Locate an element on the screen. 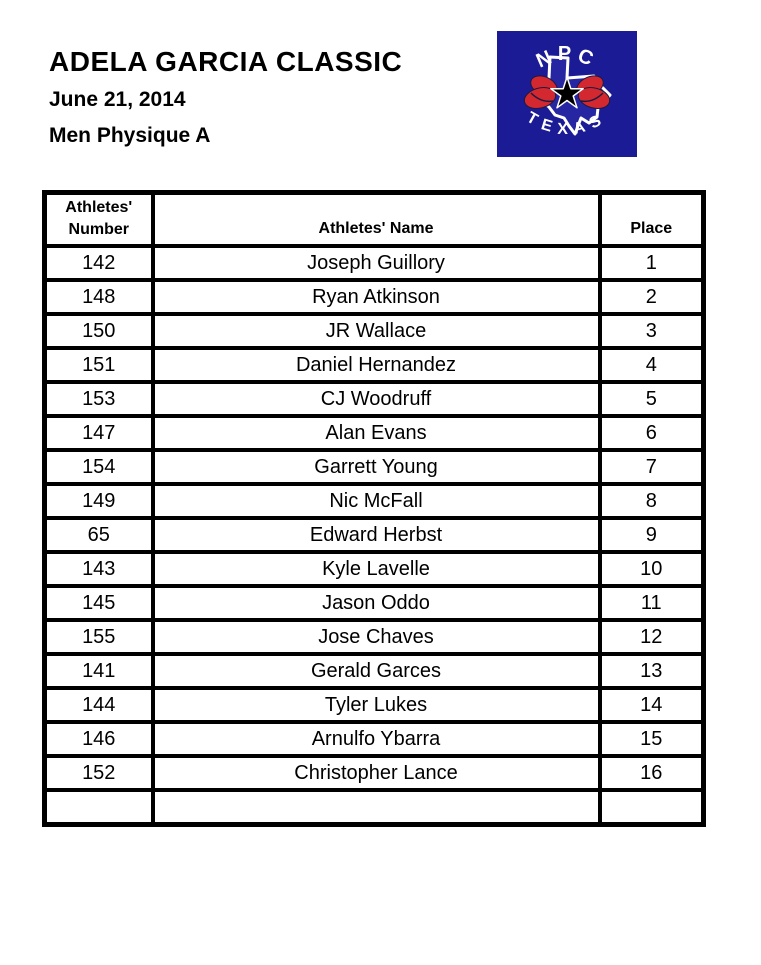  athlete-name-cell: Edward Herbst is located at coordinates (376, 535).